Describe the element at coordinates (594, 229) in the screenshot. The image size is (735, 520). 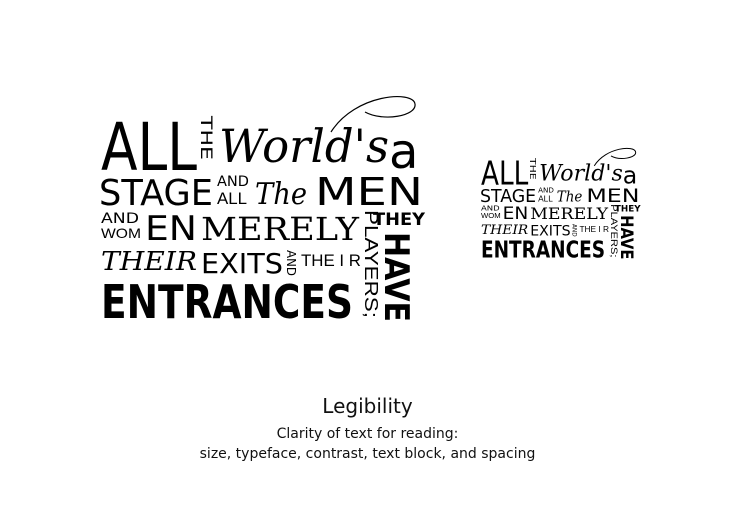
I see `small-word-the-ir: THE I R` at that location.